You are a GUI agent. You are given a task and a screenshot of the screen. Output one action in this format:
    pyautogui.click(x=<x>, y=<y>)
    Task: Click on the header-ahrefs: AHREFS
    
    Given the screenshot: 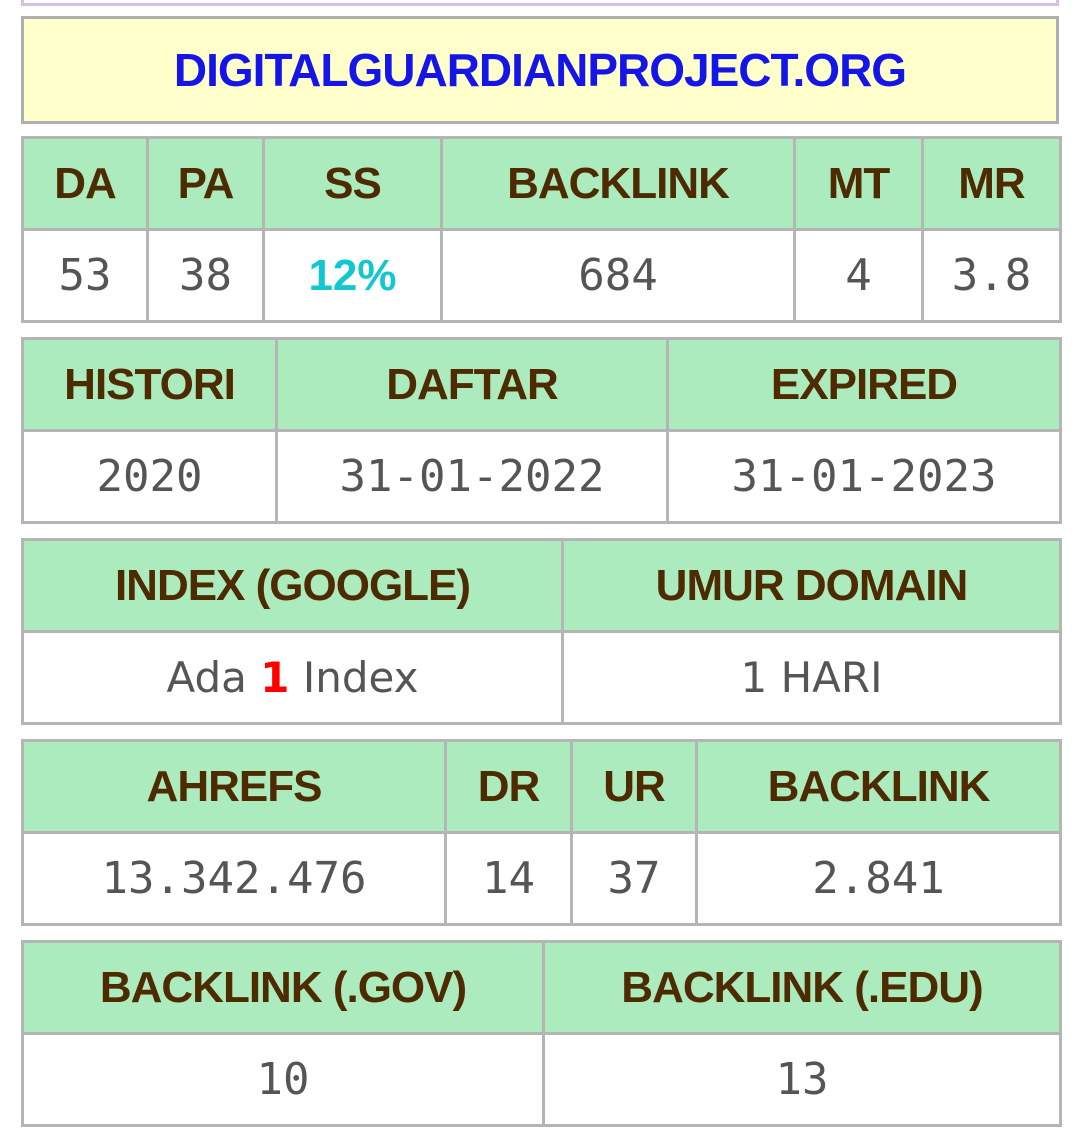 What is the action you would take?
    pyautogui.click(x=234, y=786)
    